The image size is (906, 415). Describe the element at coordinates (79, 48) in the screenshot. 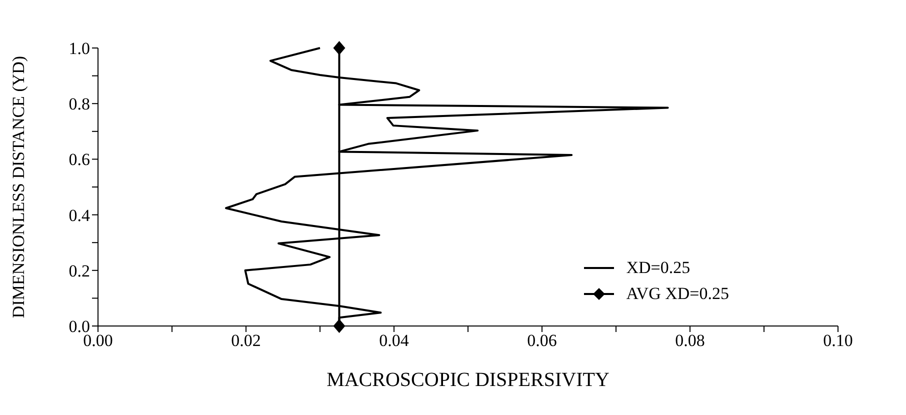

I see `y-tick-label: 1.0` at that location.